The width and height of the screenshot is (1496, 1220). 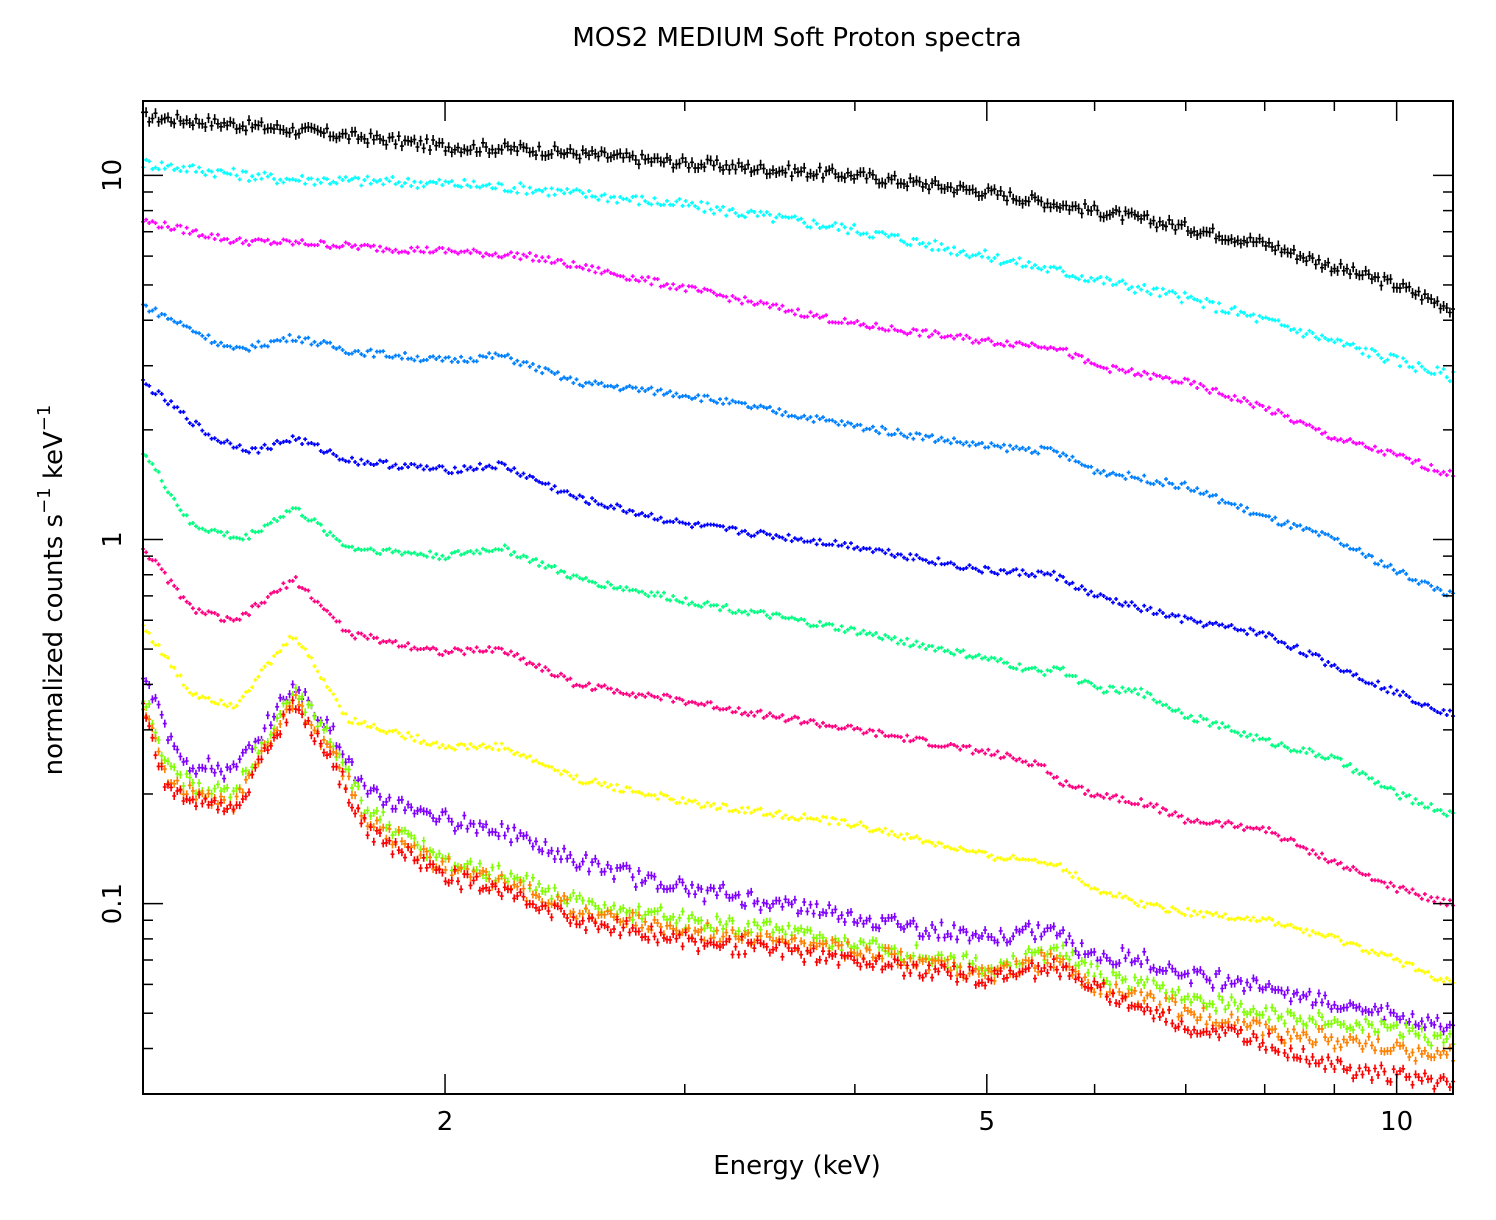 I want to click on y-tick-label: 10, so click(x=113, y=175).